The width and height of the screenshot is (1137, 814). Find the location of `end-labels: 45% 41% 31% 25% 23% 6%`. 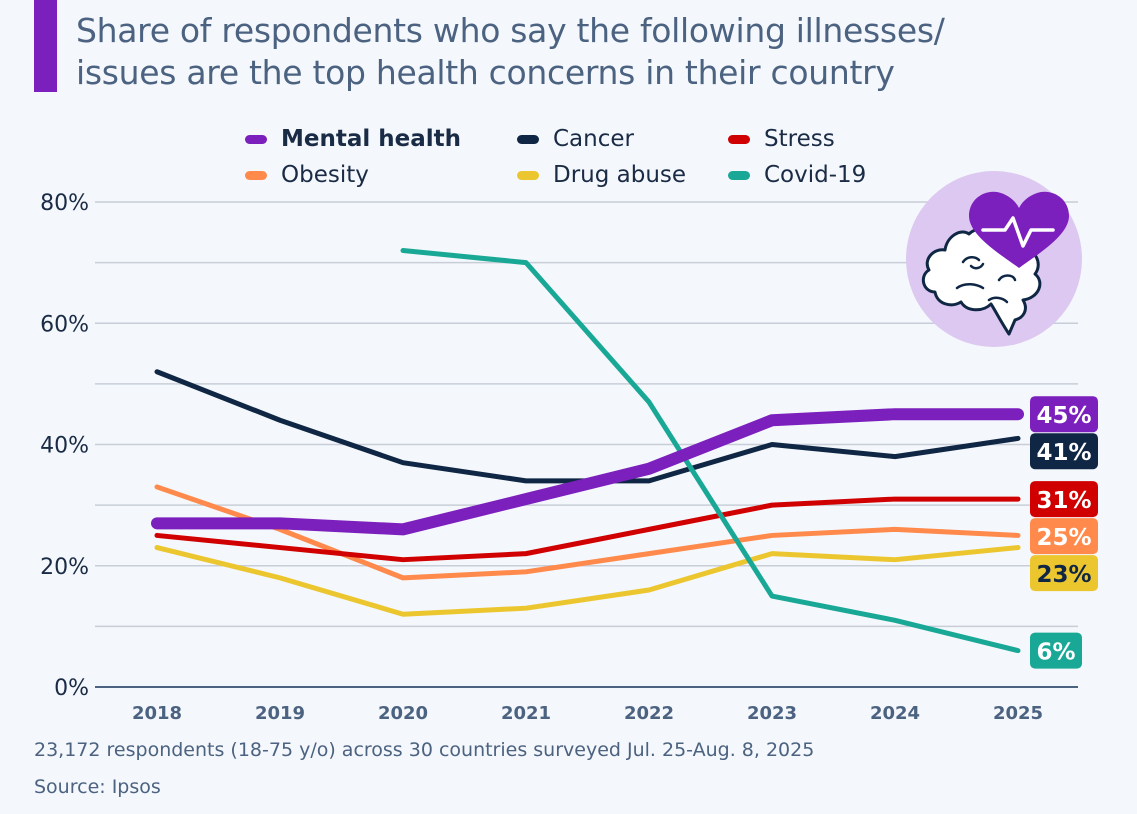

end-labels: 45% 41% 31% 25% 23% 6% is located at coordinates (1064, 532).